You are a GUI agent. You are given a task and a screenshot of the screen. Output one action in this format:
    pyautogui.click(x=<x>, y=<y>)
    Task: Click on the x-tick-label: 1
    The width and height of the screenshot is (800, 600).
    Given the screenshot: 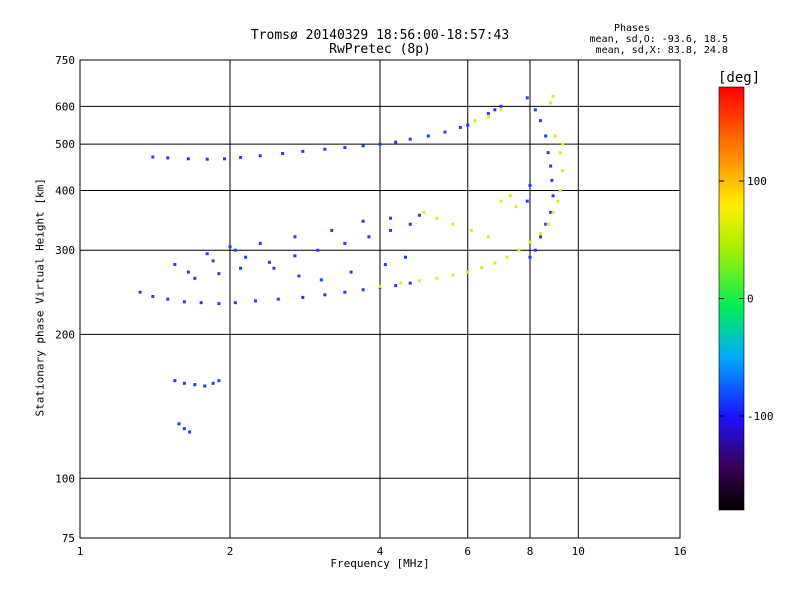 What is the action you would take?
    pyautogui.click(x=80, y=551)
    